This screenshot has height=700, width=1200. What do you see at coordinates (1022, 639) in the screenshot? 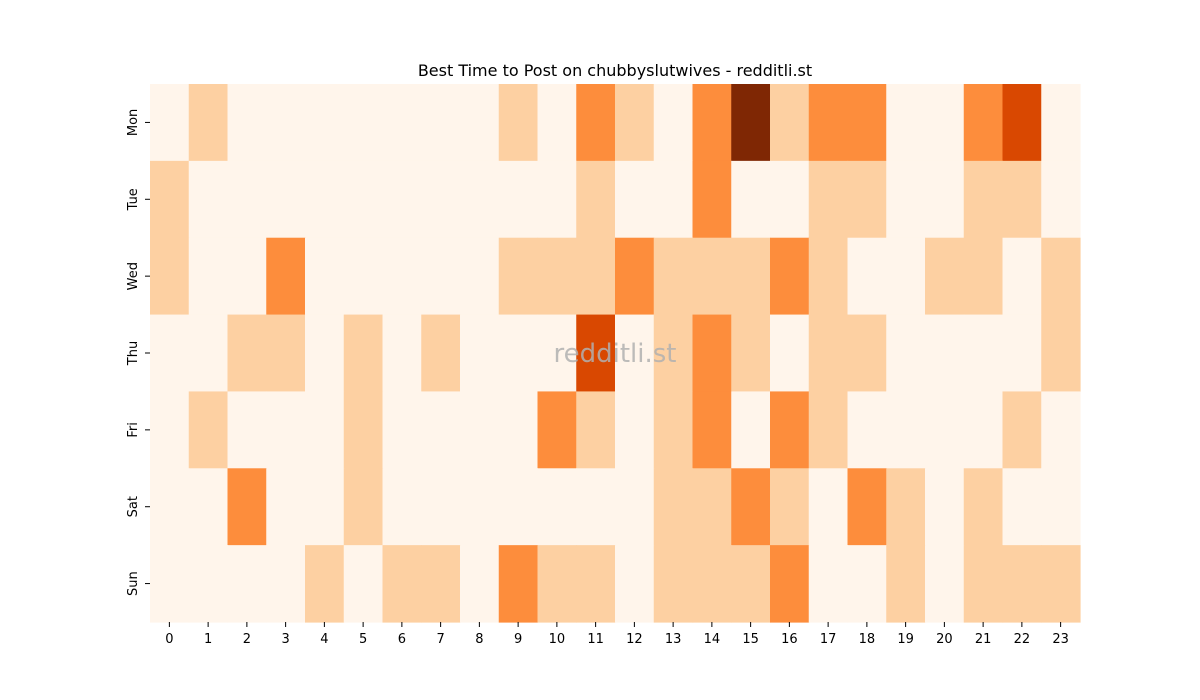
I see `x-tick-label: 22` at bounding box center [1022, 639].